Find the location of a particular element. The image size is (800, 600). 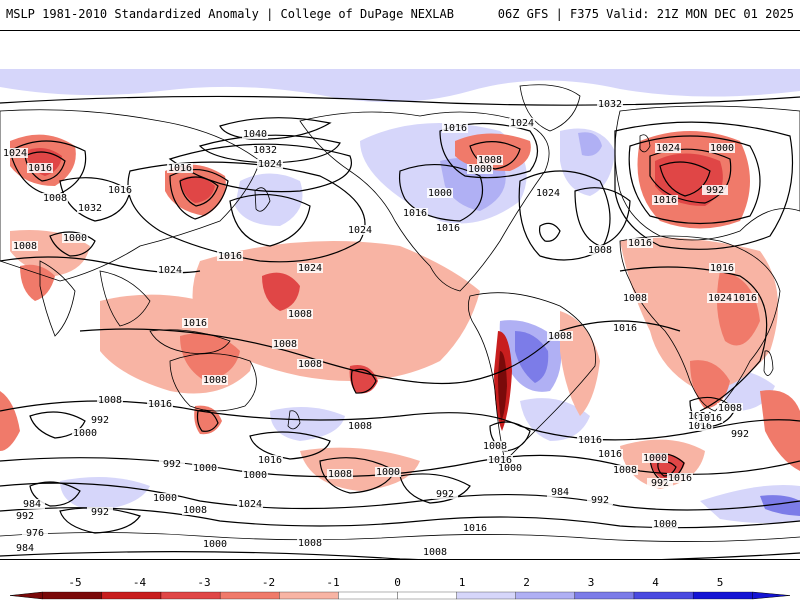

southeast-asia-outline is located at coordinates (125, 298).